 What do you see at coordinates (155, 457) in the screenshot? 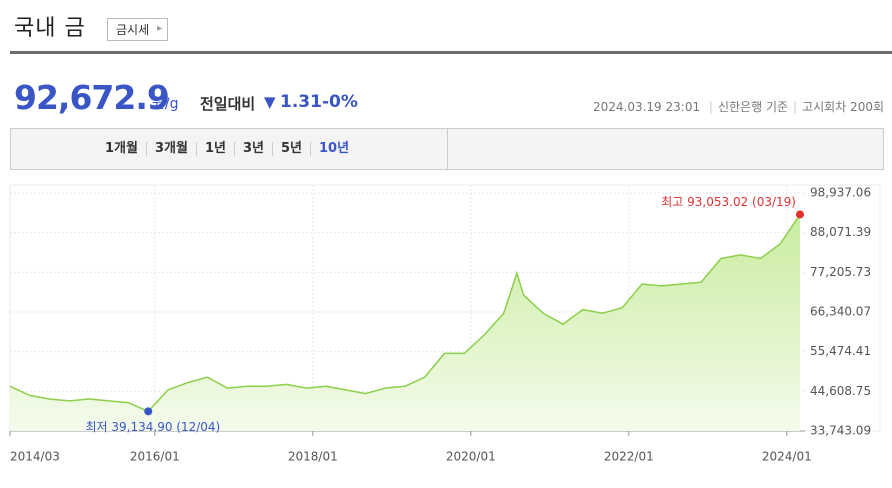
I see `x-tick-label: 2016/01` at bounding box center [155, 457].